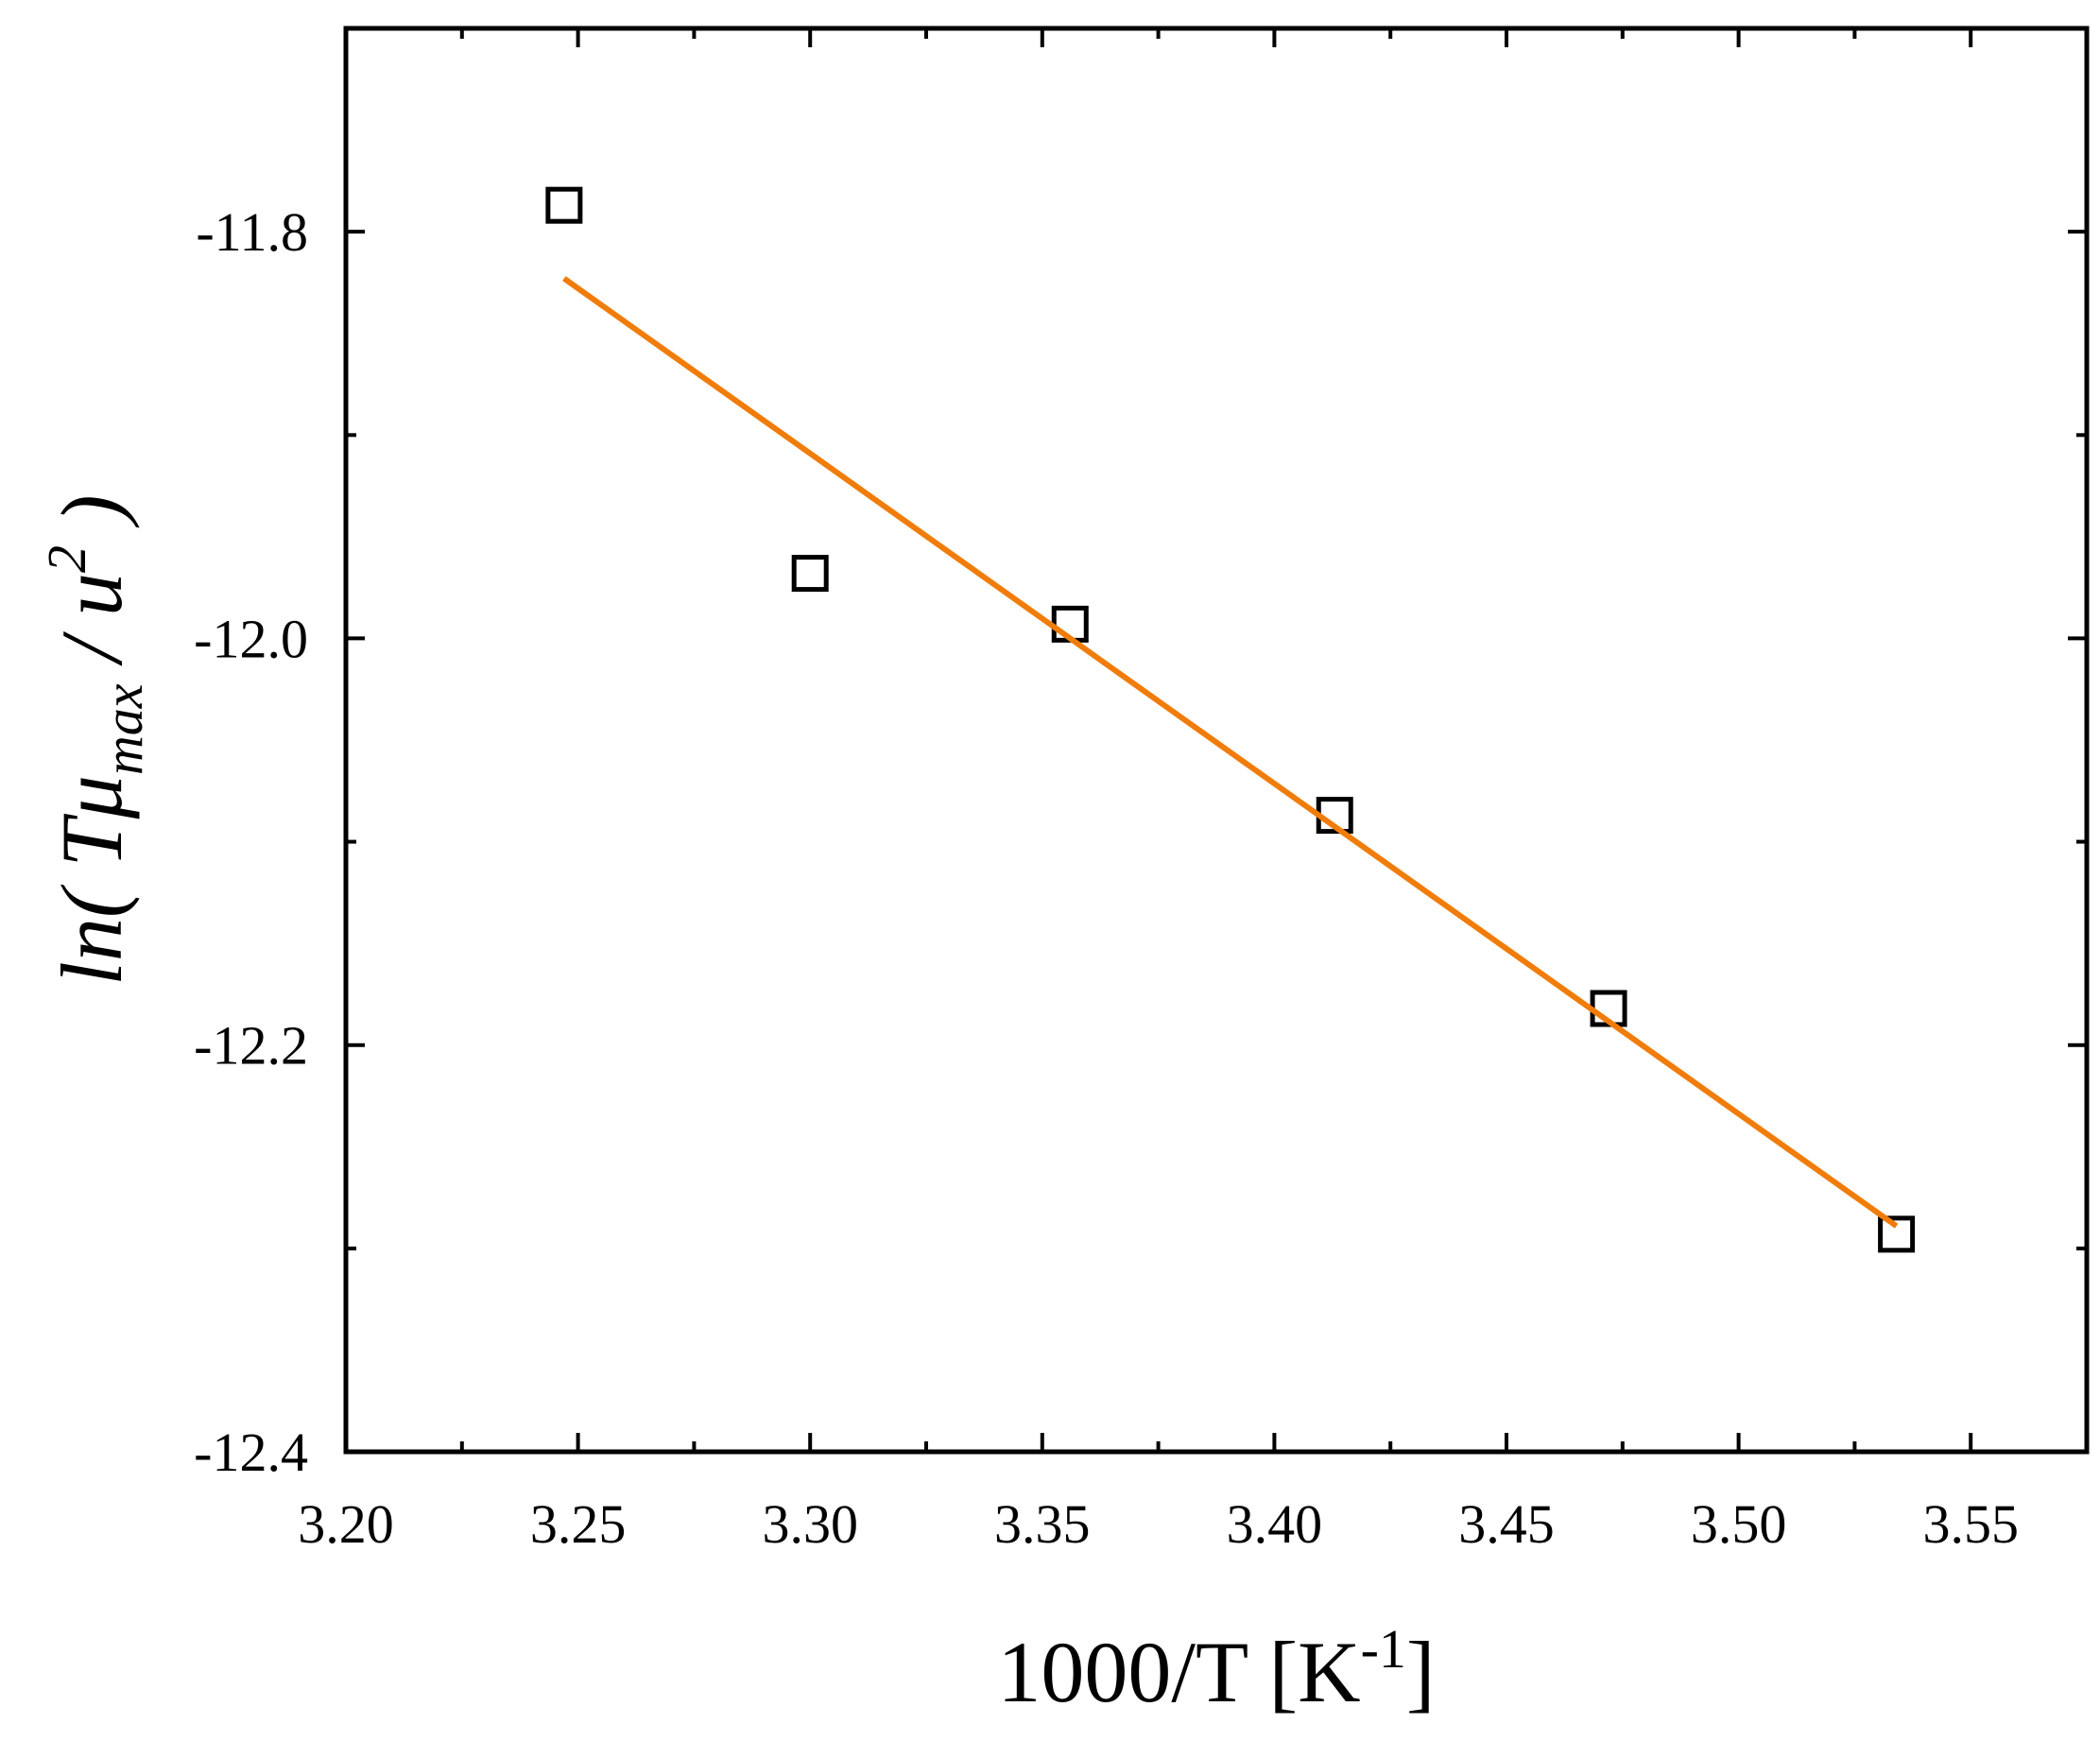  I want to click on y-axis-title-prefix: ln( Tμ, so click(91, 880).